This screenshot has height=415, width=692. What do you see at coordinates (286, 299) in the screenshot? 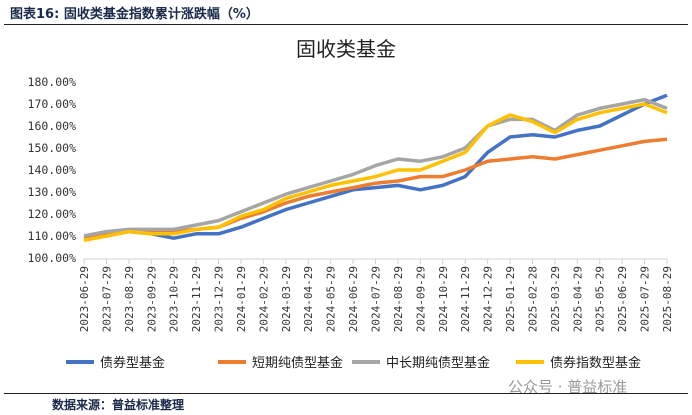
I see `x-tick-label: 2024-03-29` at bounding box center [286, 299].